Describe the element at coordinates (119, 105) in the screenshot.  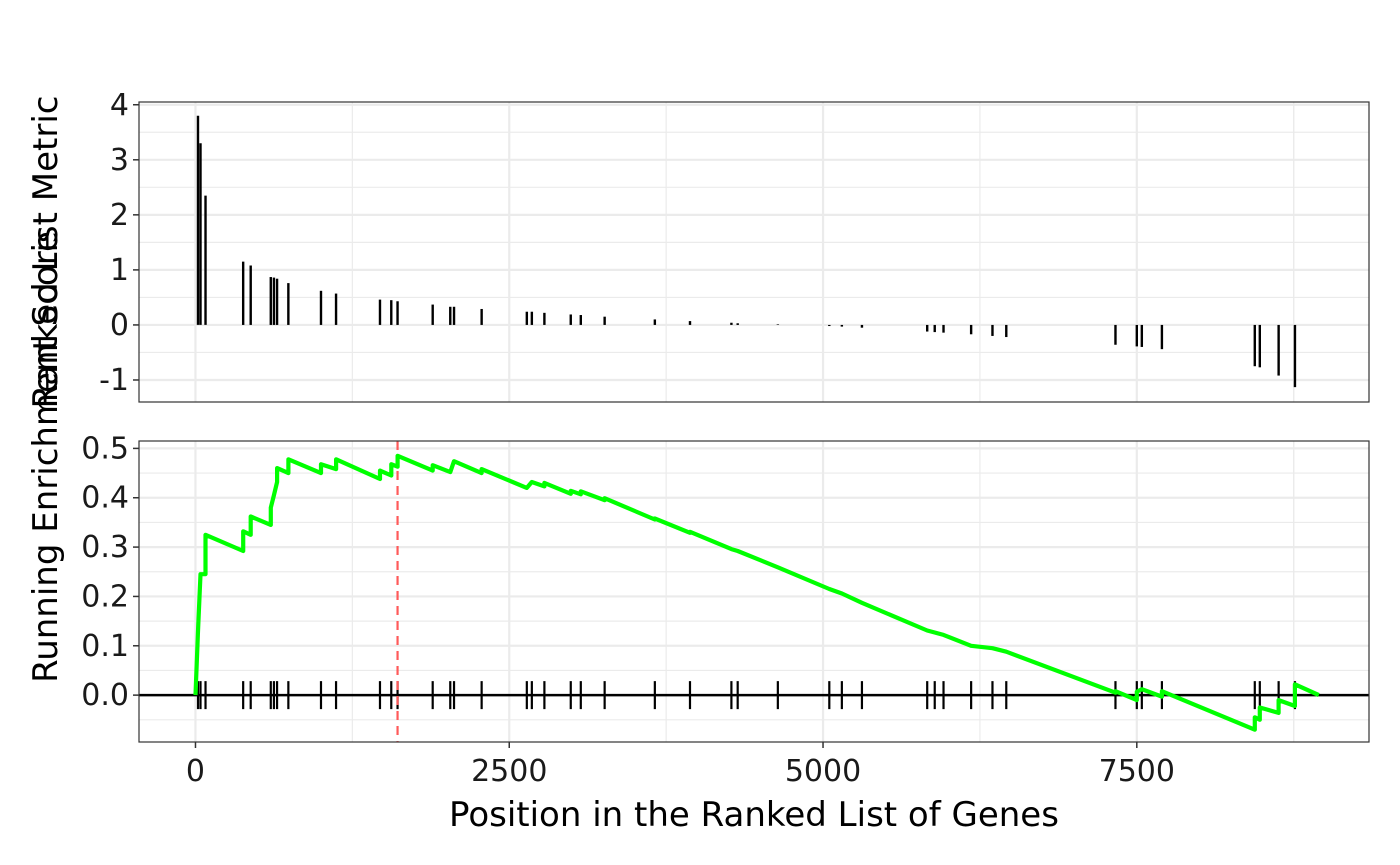
I see `y-tick-label: 4` at that location.